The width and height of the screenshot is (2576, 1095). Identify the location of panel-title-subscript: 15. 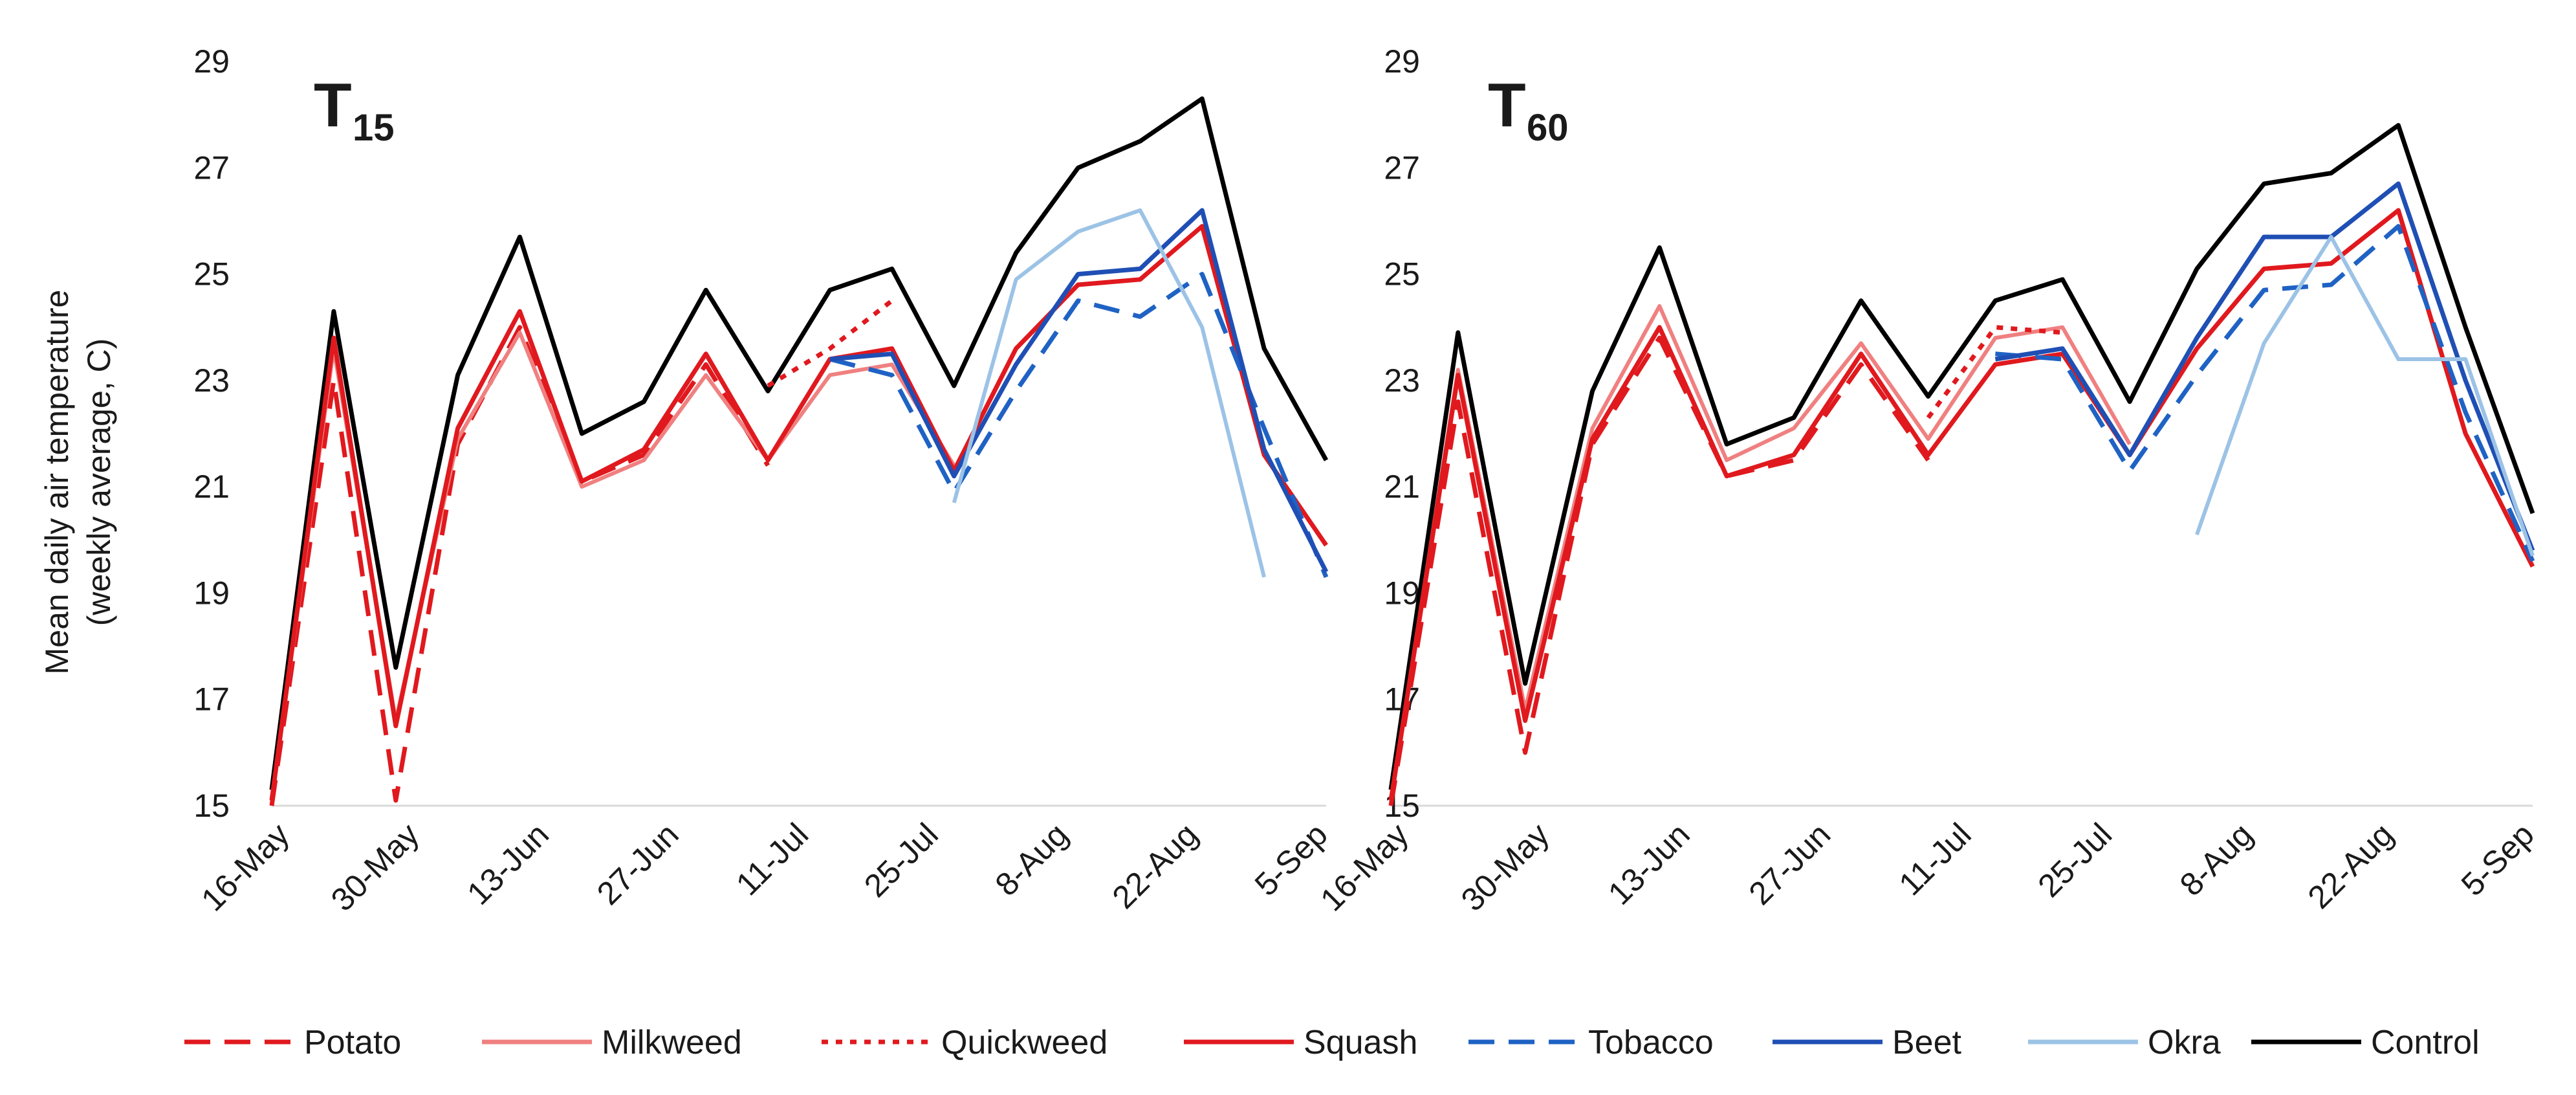
(374, 128).